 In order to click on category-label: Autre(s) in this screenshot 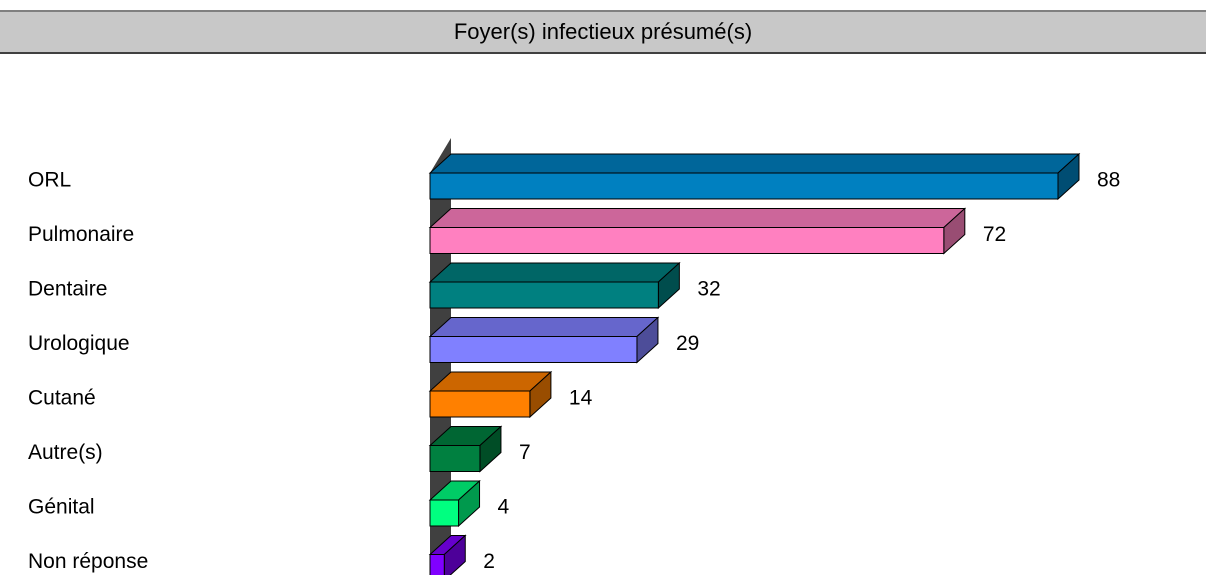, I will do `click(65, 452)`.